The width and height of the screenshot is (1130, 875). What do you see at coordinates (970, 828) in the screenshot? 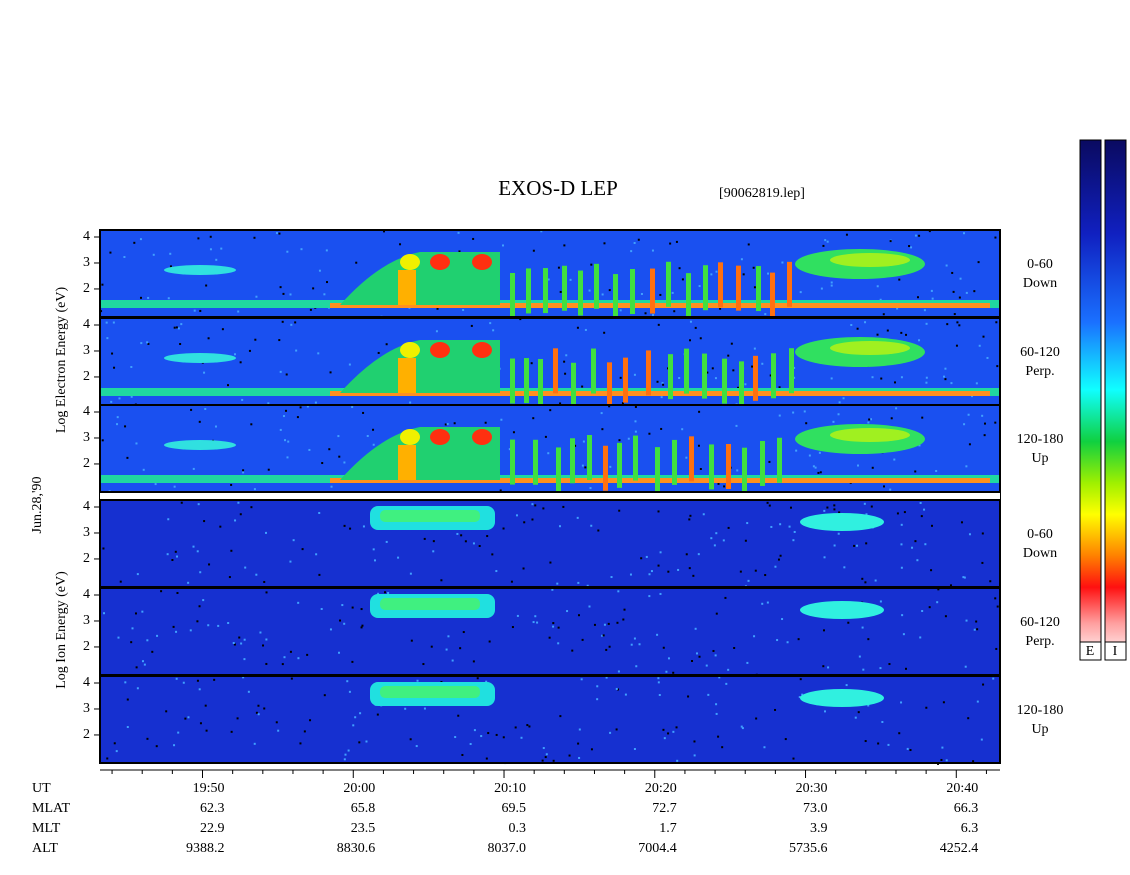
I see `orbit-value: 6.3` at bounding box center [970, 828].